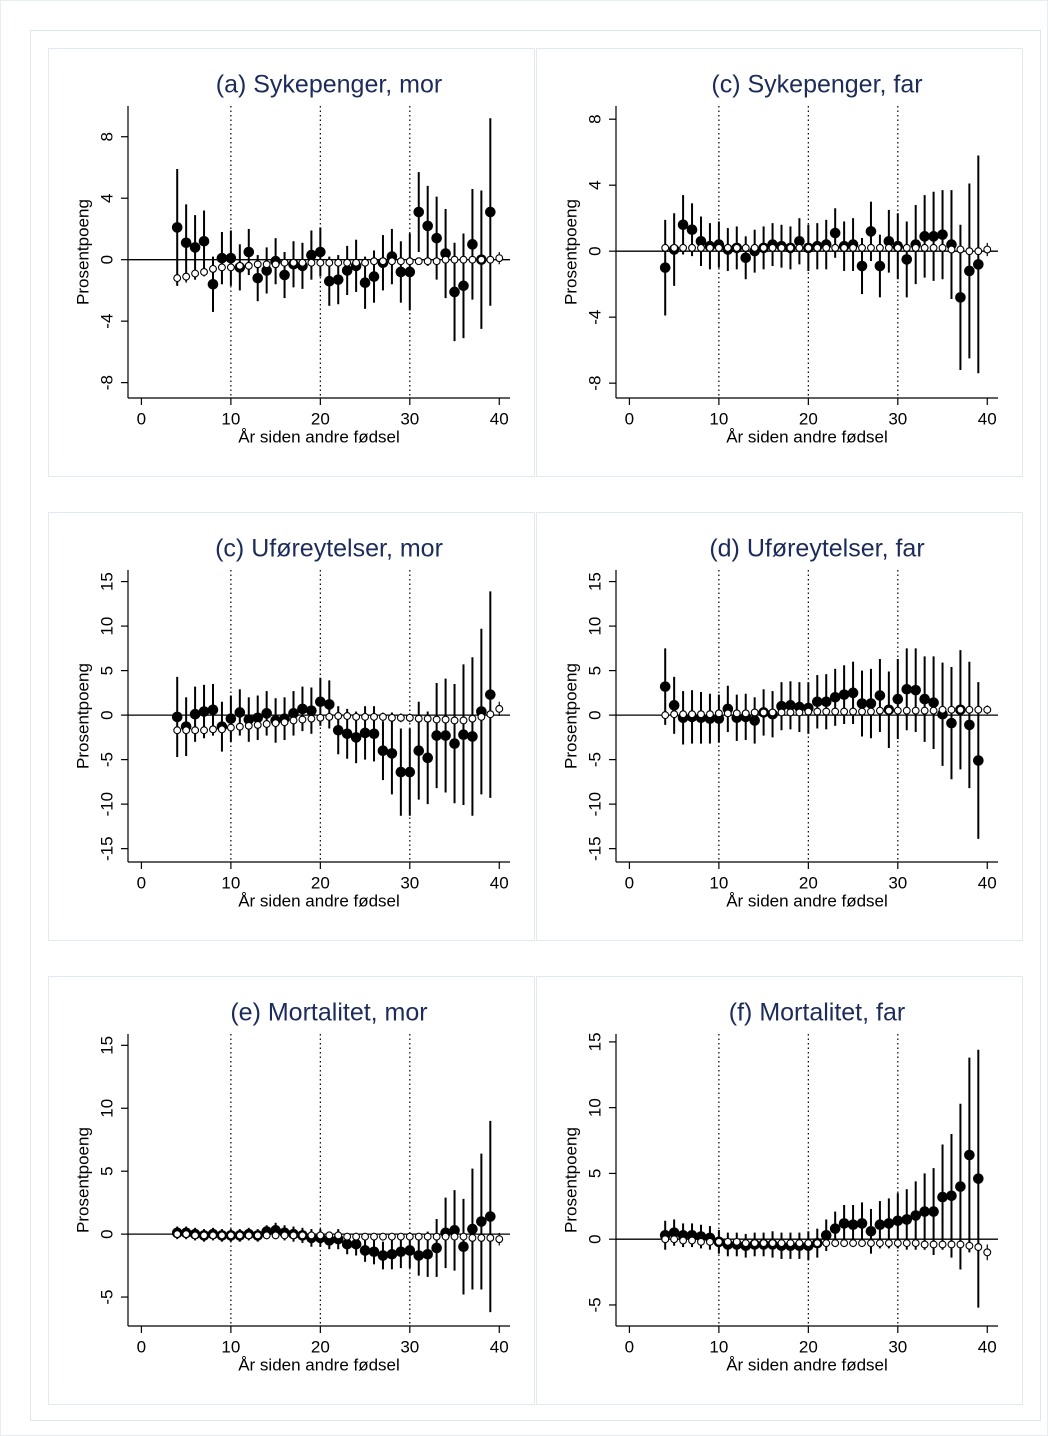  I want to click on y-tick-label: 10, so click(594, 1107).